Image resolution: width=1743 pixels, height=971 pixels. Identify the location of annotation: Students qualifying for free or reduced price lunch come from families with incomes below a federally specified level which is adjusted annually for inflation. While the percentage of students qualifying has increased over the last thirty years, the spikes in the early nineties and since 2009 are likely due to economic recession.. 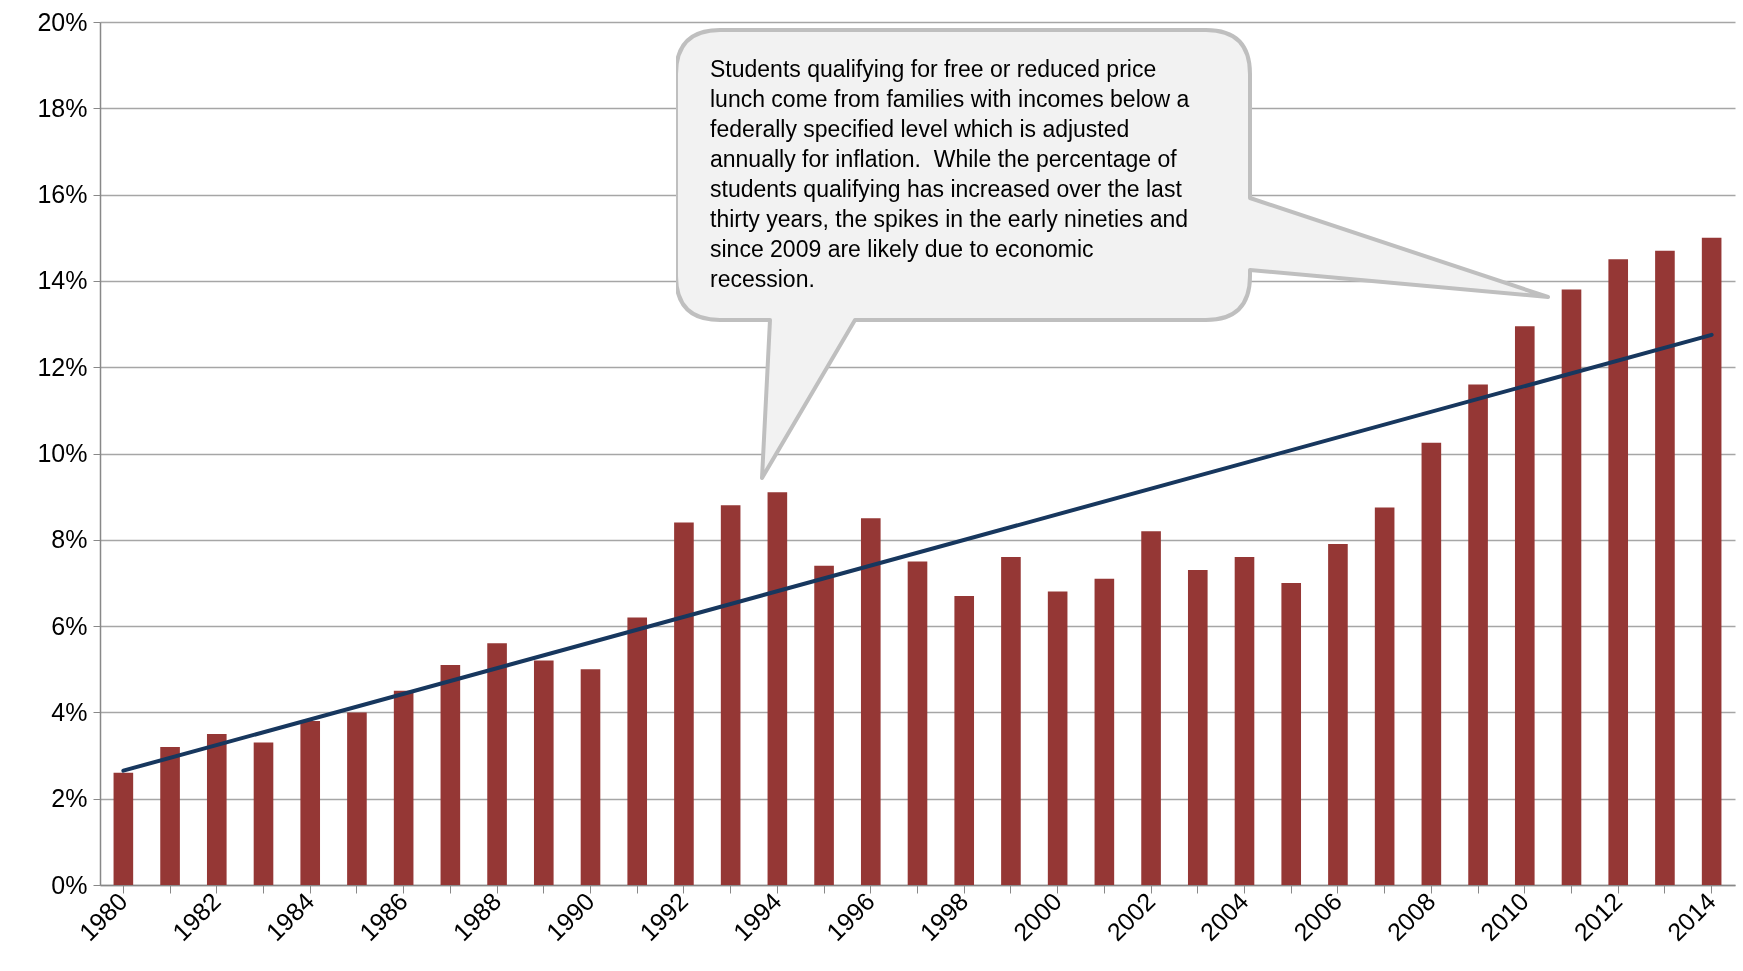
(950, 174).